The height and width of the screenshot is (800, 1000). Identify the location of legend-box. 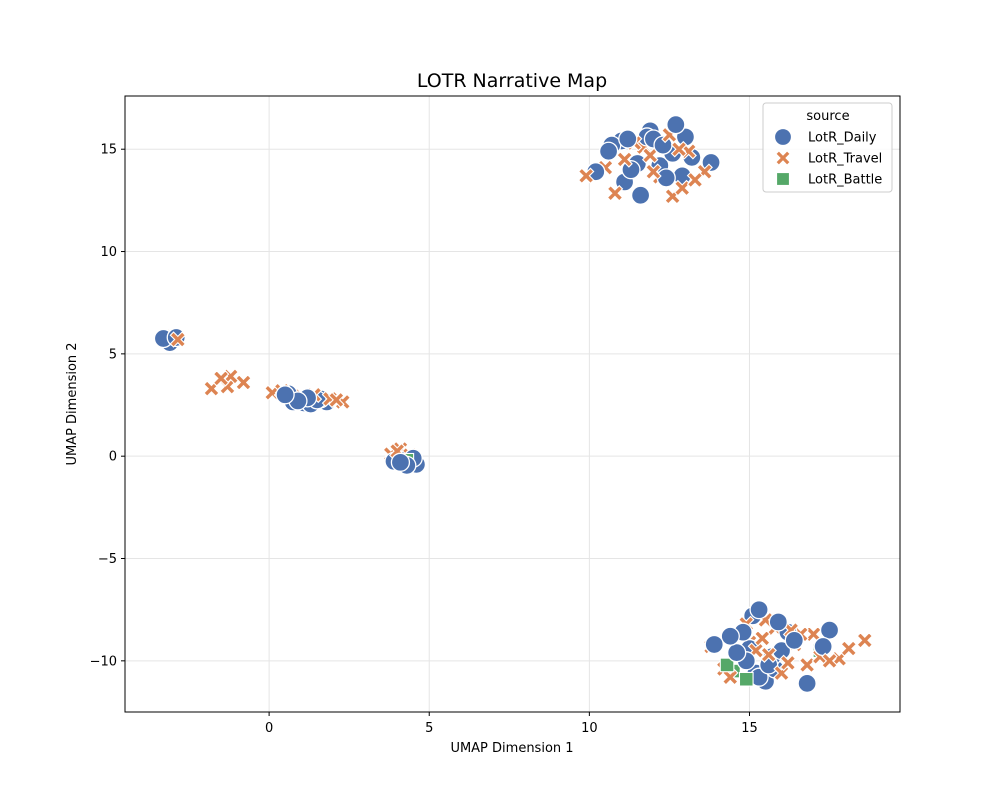
(827, 147).